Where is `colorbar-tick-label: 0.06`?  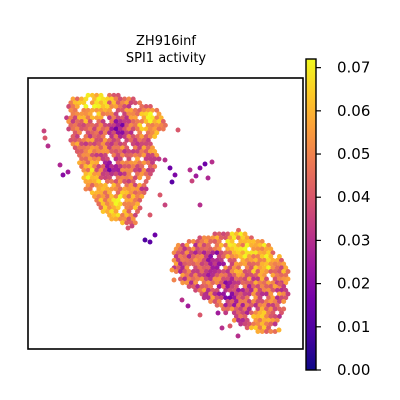
colorbar-tick-label: 0.06 is located at coordinates (353, 111).